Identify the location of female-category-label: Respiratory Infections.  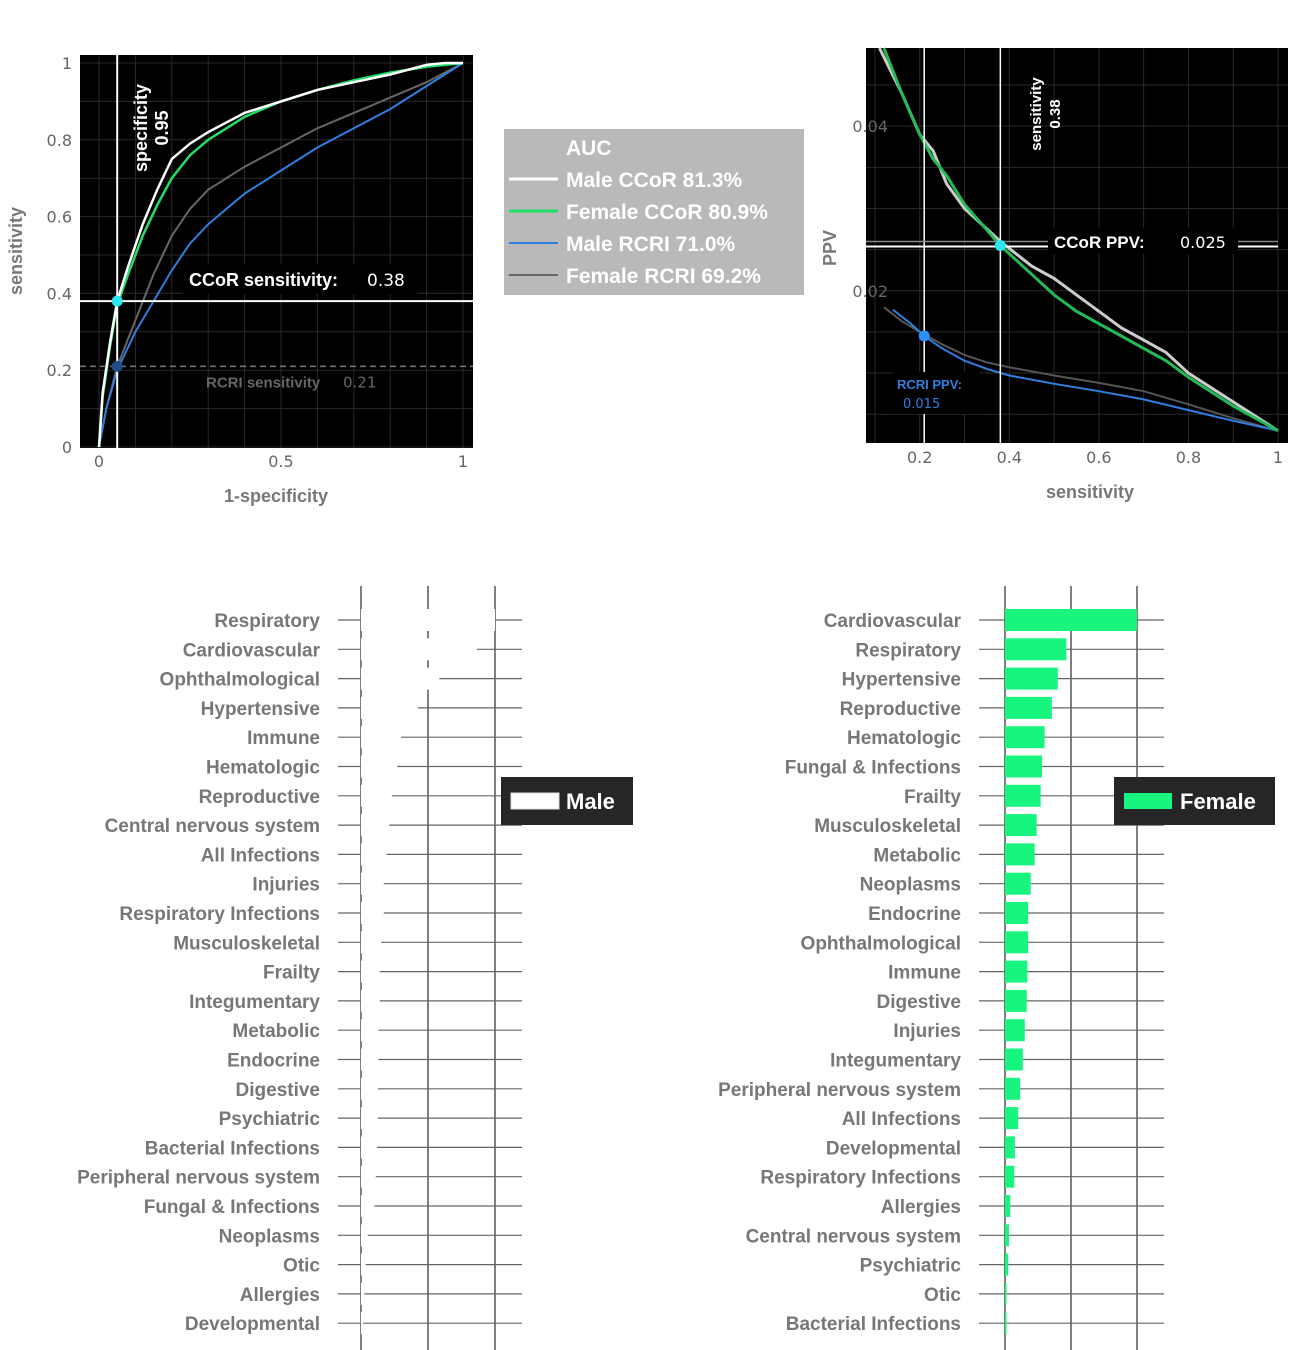
(860, 1178).